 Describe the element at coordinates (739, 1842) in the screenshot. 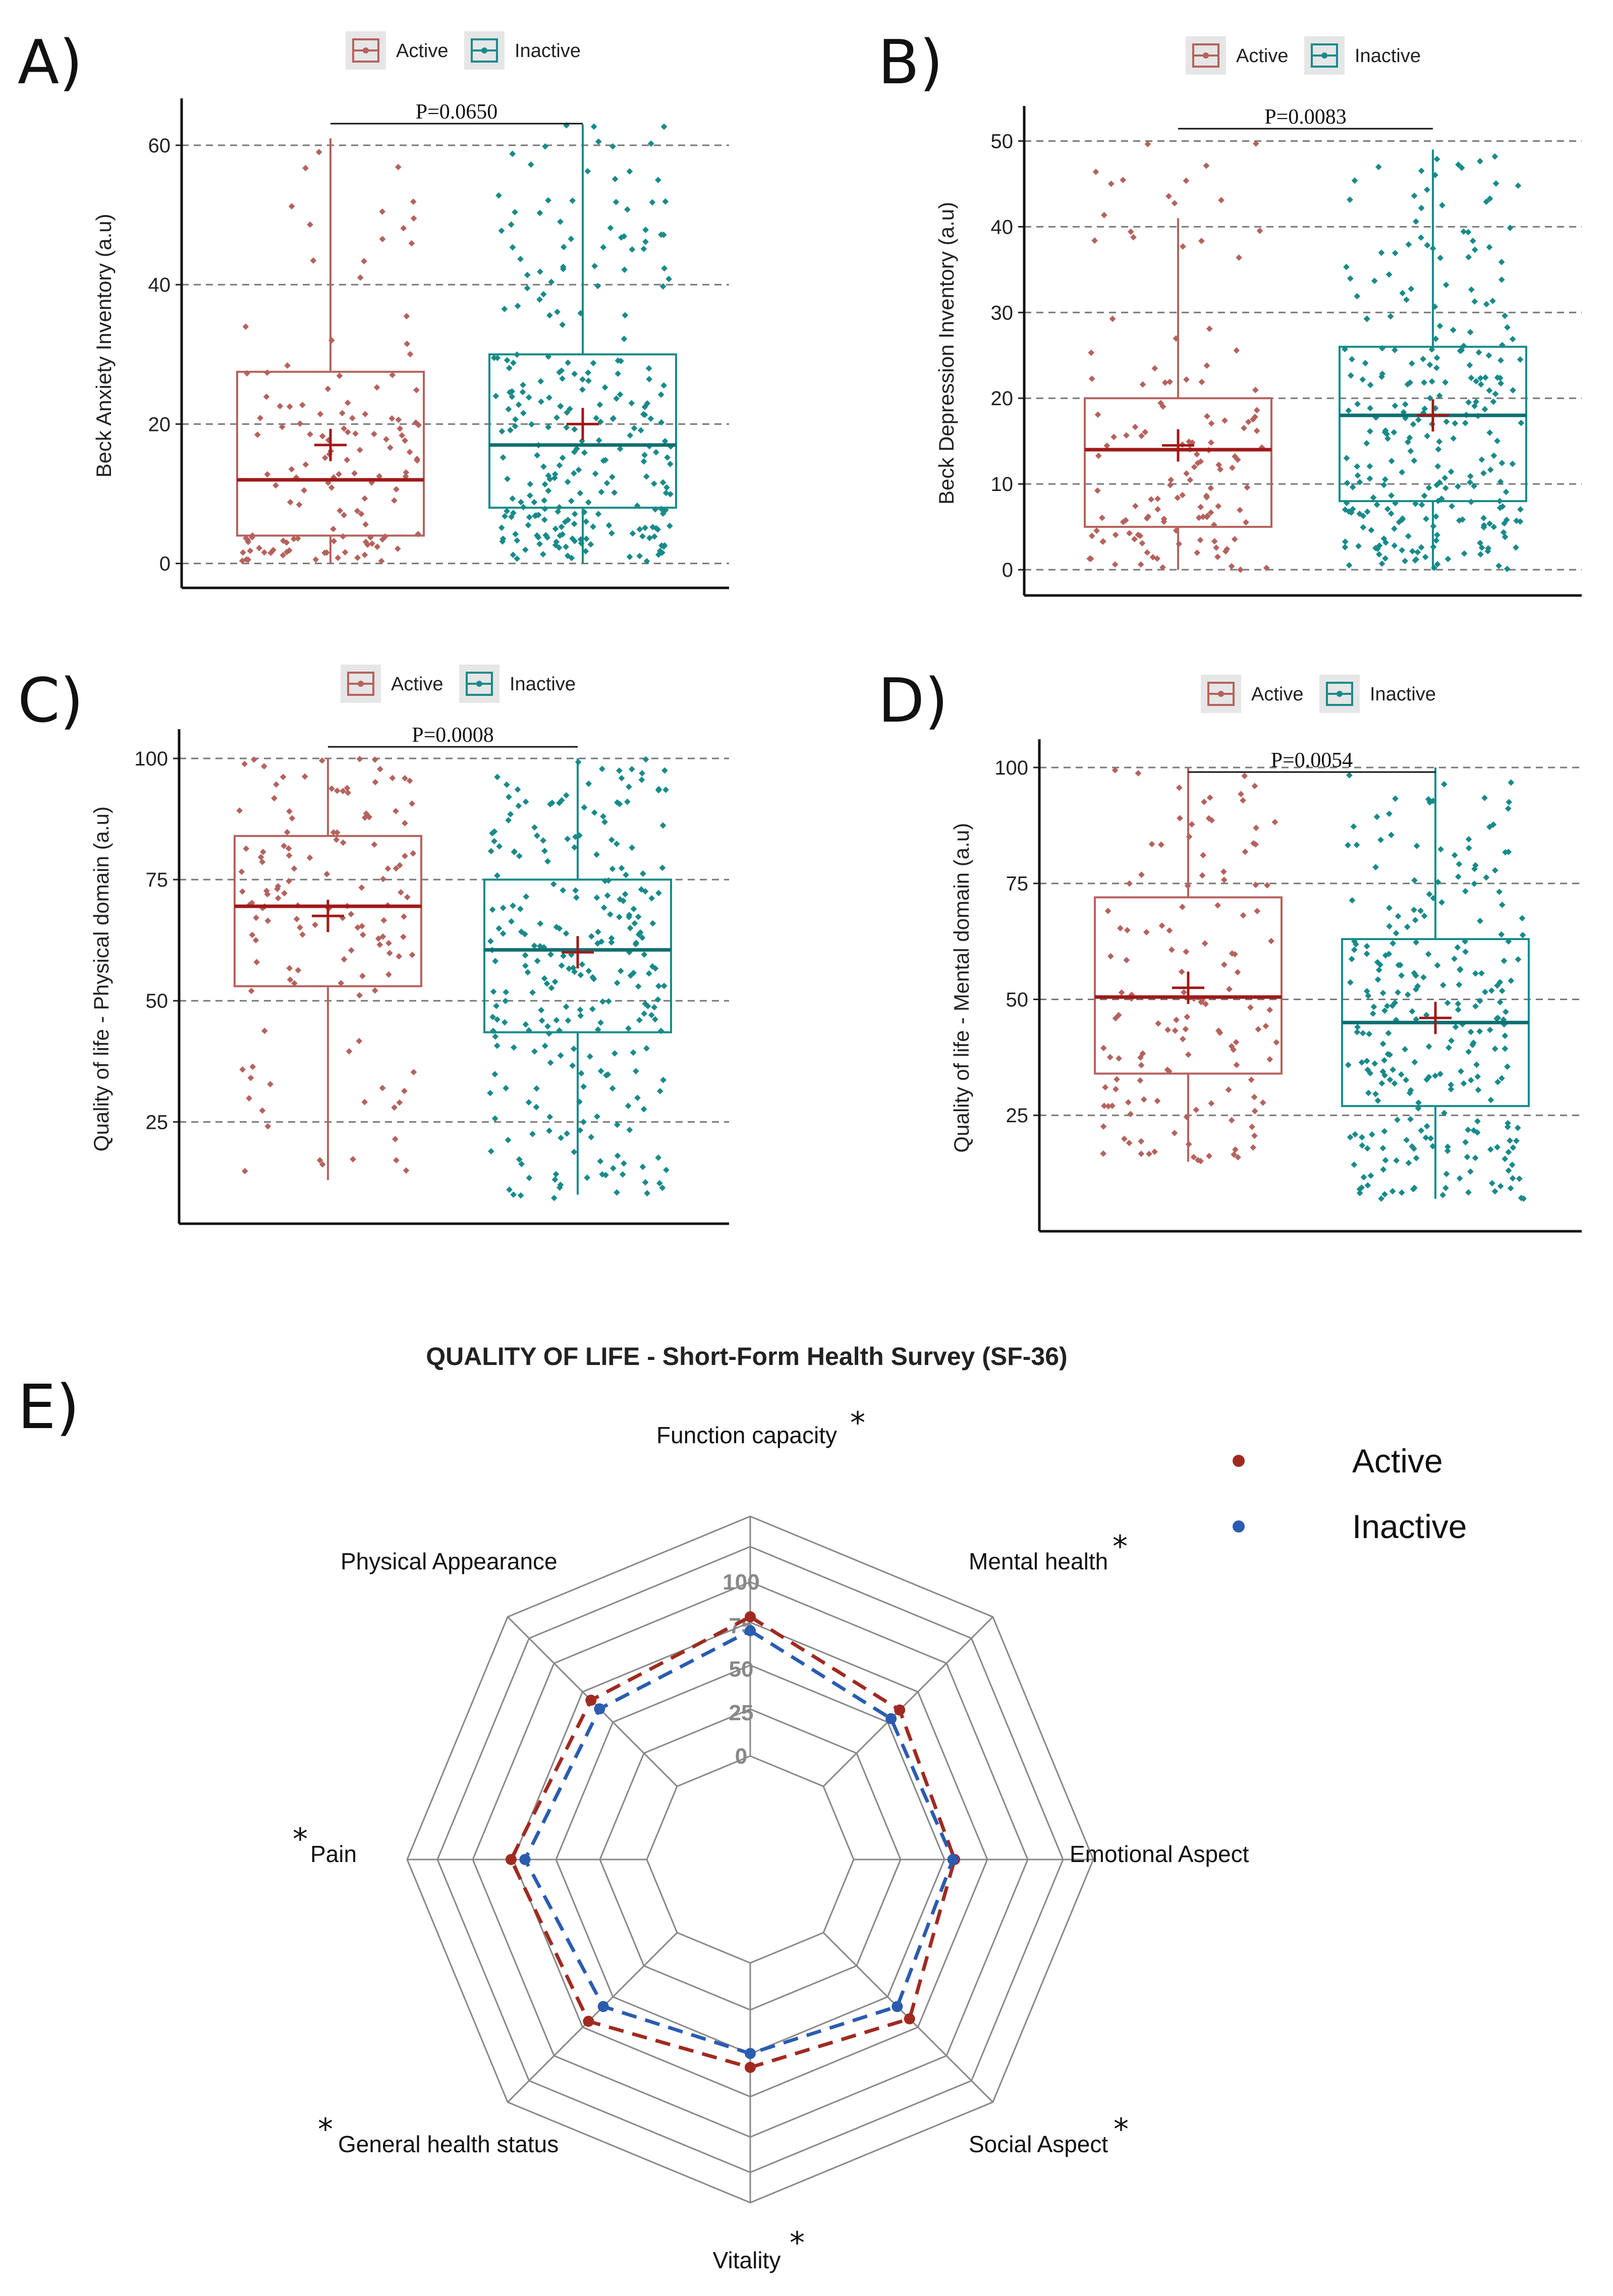

I see `radar-series-inactive` at that location.